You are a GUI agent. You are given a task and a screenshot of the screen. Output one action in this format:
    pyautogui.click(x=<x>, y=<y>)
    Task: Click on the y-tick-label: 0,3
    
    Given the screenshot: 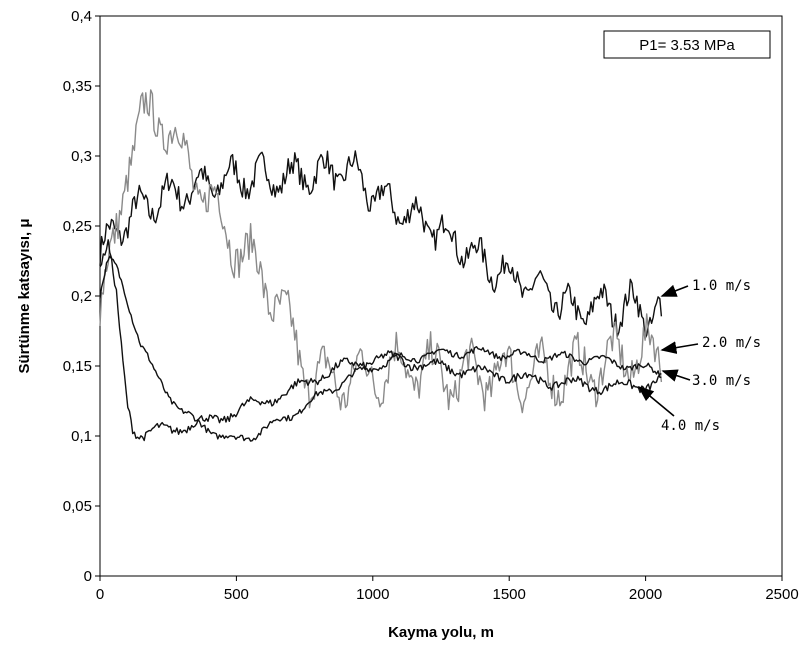 What is the action you would take?
    pyautogui.click(x=81, y=156)
    